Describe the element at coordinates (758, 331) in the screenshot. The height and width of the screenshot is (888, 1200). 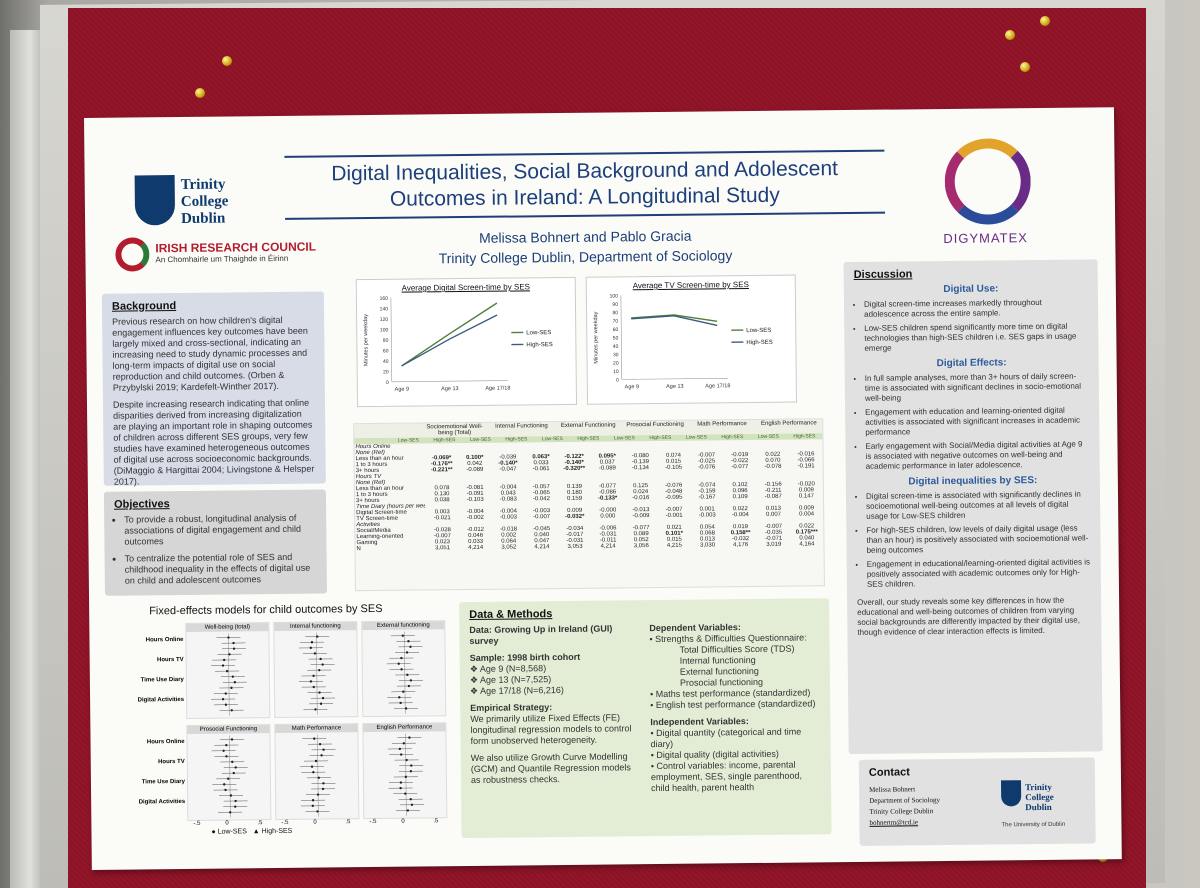
I see `legend-label: Low-SES` at that location.